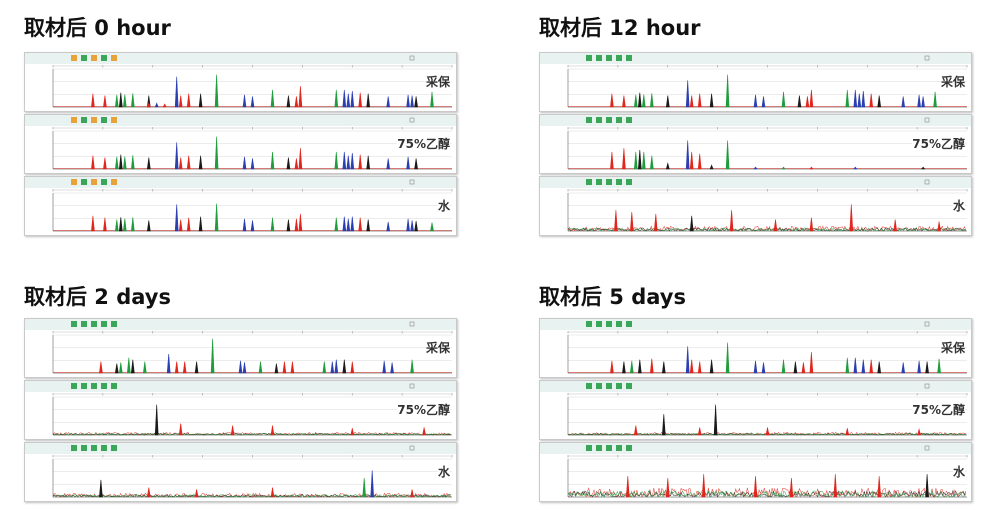  What do you see at coordinates (958, 205) in the screenshot?
I see `panel-label-1-2: 水` at bounding box center [958, 205].